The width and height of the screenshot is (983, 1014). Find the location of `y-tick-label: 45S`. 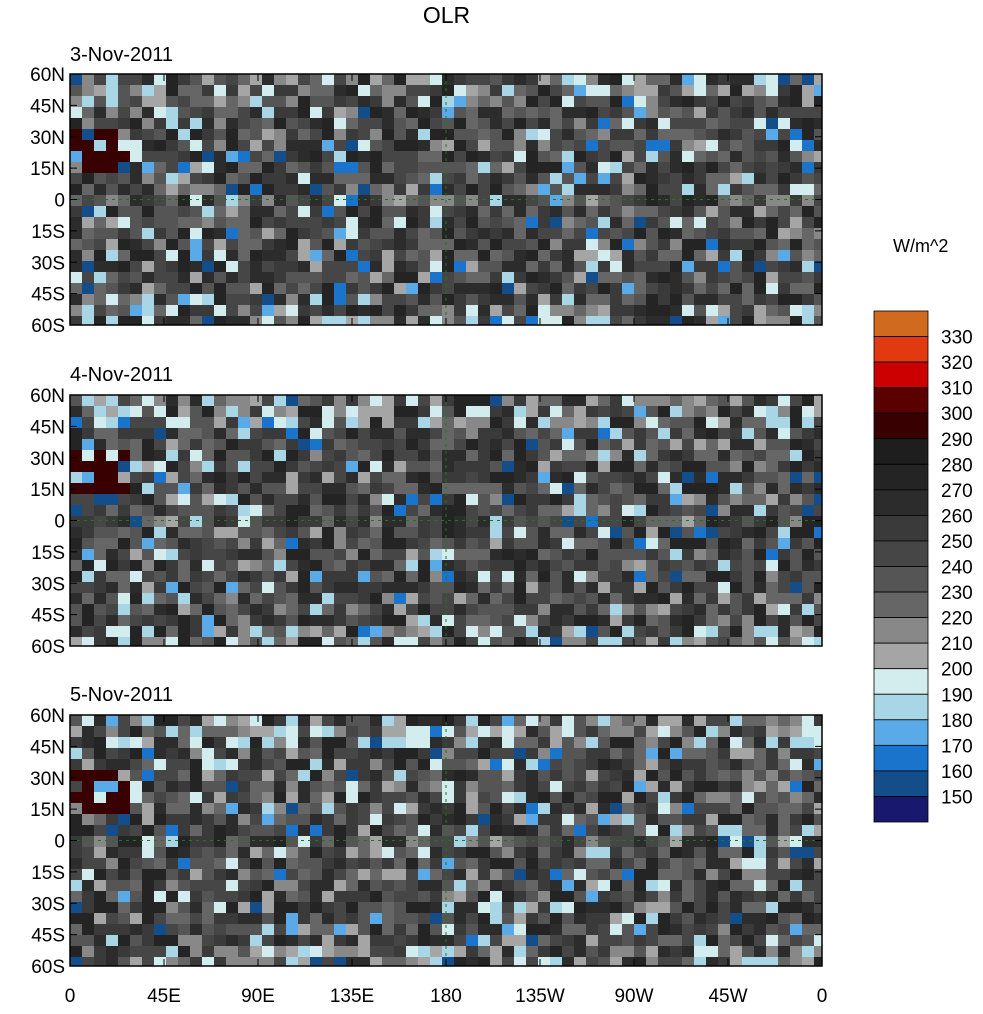

y-tick-label: 45S is located at coordinates (48, 616).